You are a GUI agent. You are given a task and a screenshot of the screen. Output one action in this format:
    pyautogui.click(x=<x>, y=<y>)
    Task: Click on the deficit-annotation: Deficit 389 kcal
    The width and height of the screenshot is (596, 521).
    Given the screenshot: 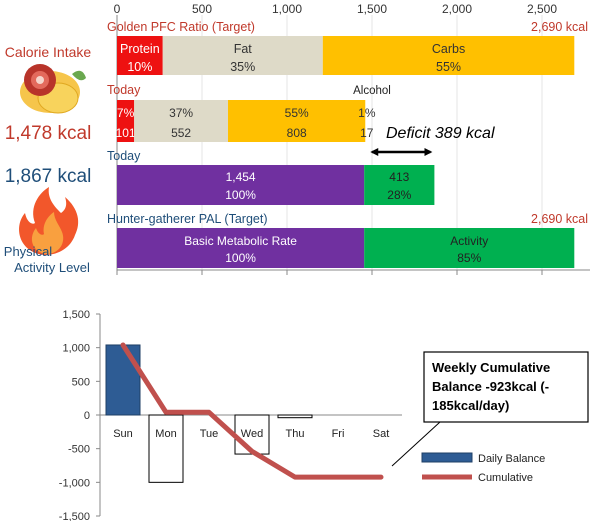 What is the action you would take?
    pyautogui.click(x=432, y=140)
    